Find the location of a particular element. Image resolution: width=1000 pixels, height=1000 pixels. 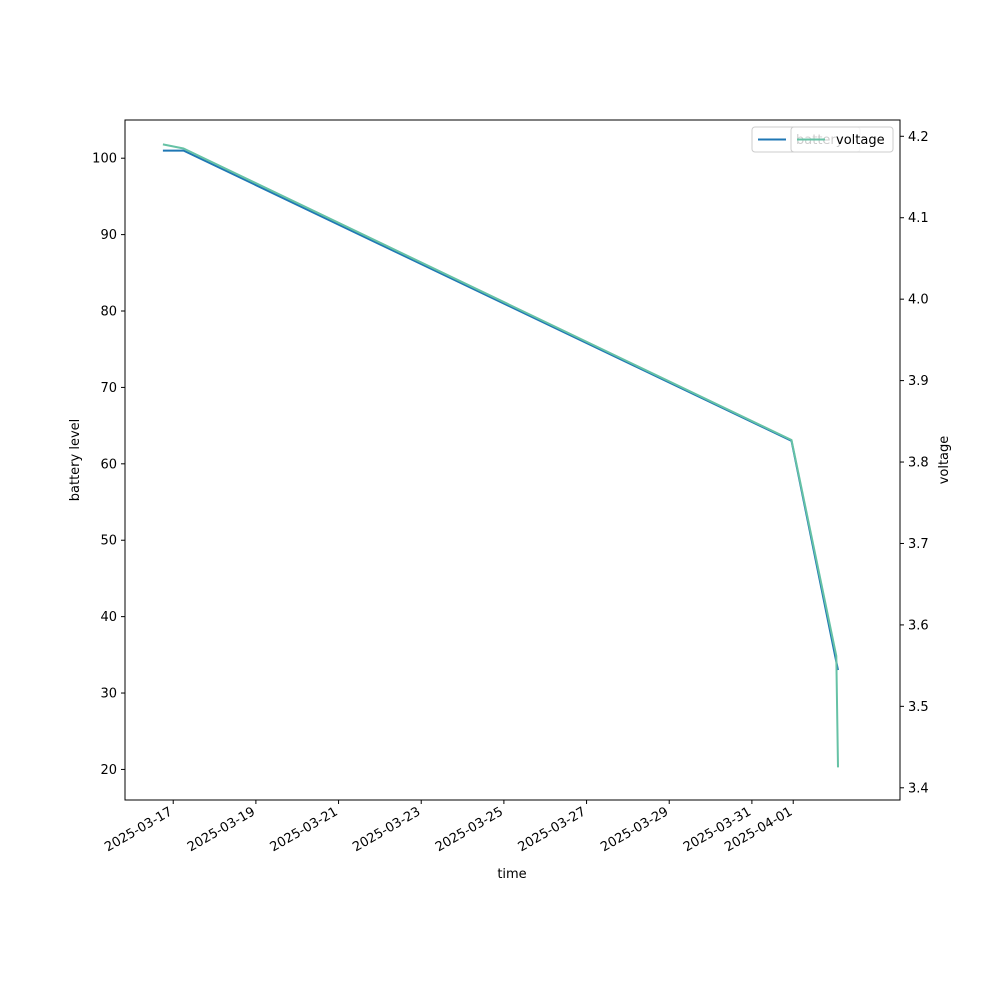

y-axis-ticks: 20 30 40 50 60 70 80 90 100 is located at coordinates (108, 465).